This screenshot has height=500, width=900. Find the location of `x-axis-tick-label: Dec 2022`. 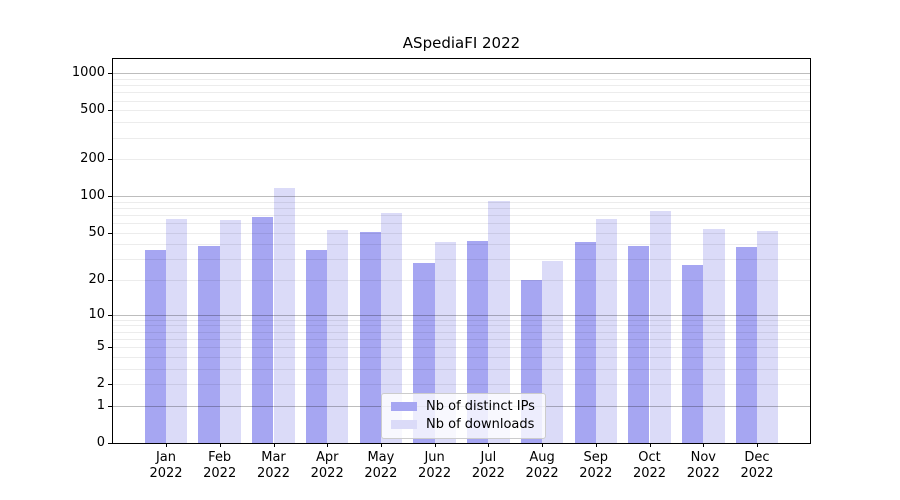

x-axis-tick-label: Dec 2022 is located at coordinates (757, 465).